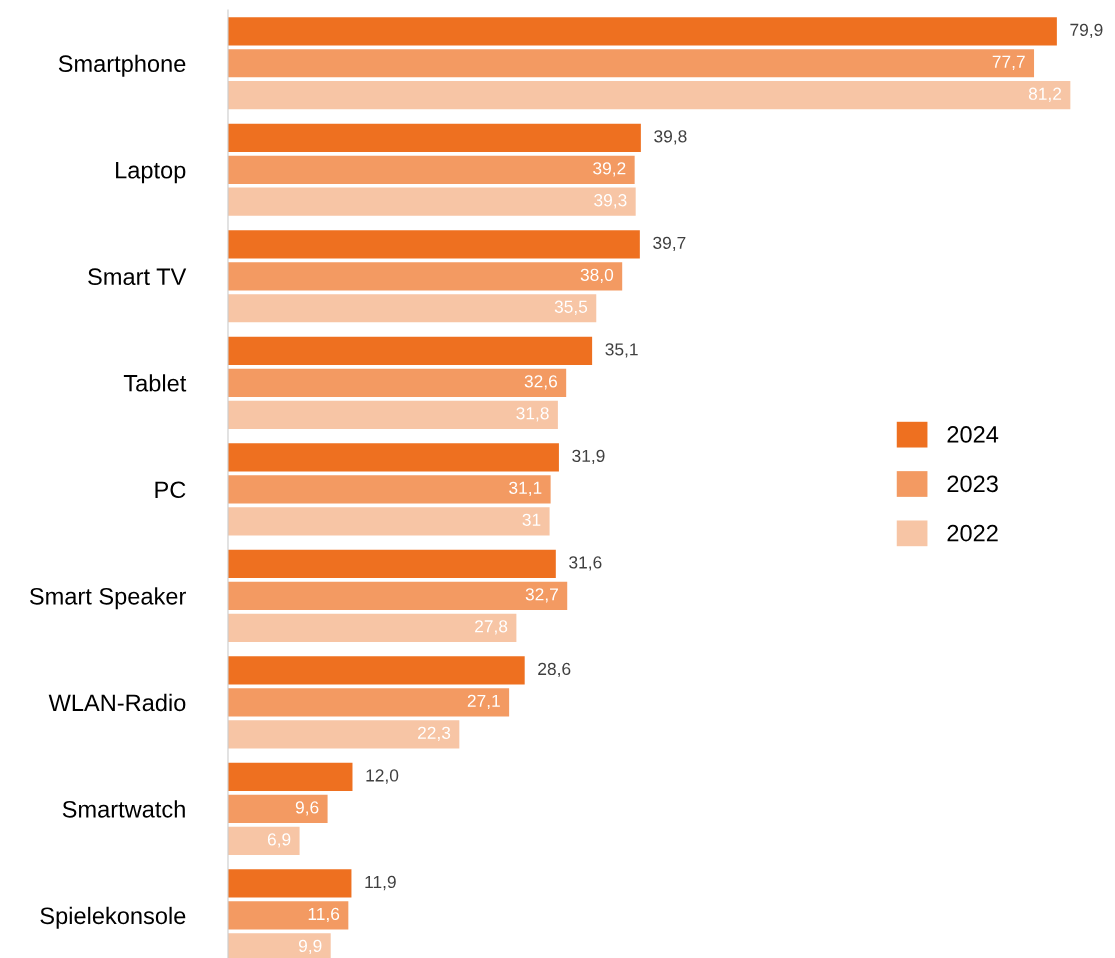 This screenshot has width=1115, height=958. What do you see at coordinates (137, 277) in the screenshot?
I see `y-tick-label: Smart TV` at bounding box center [137, 277].